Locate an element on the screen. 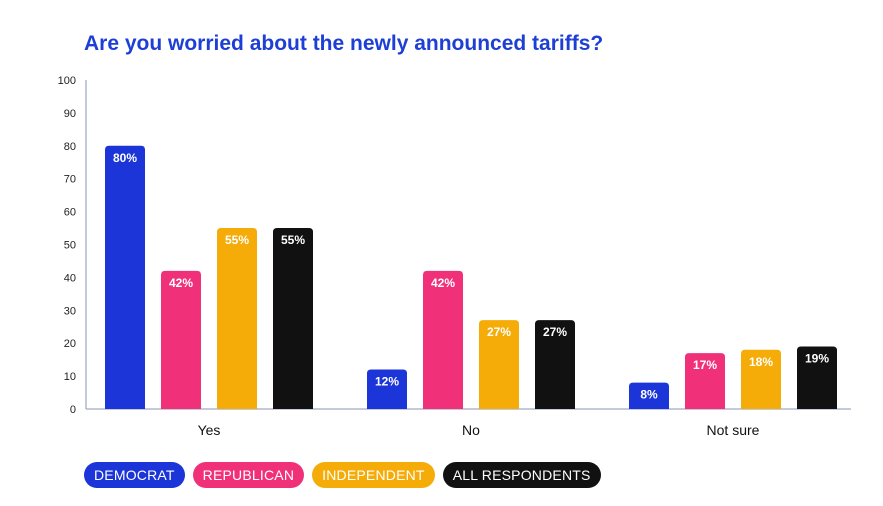 The image size is (883, 506). bar-data-label: 19% is located at coordinates (817, 358).